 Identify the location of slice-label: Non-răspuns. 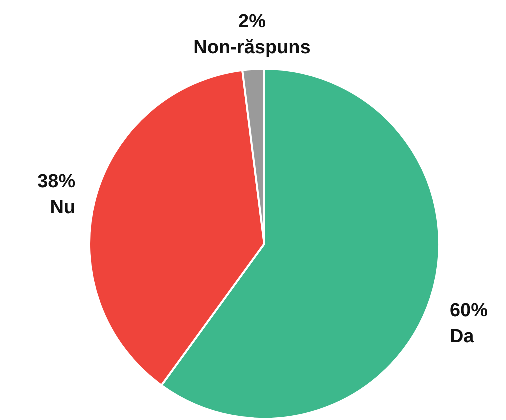
(252, 48).